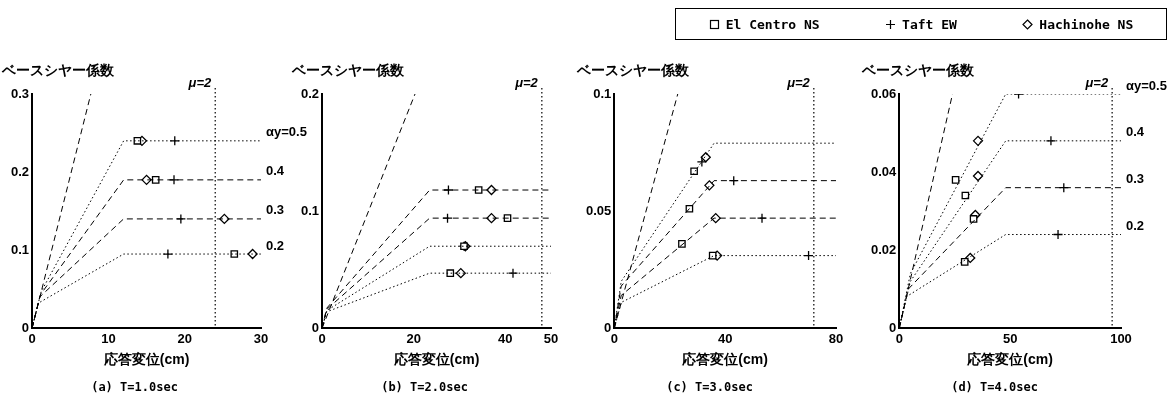  Describe the element at coordinates (261, 338) in the screenshot. I see `x-tick-label: 30` at that location.